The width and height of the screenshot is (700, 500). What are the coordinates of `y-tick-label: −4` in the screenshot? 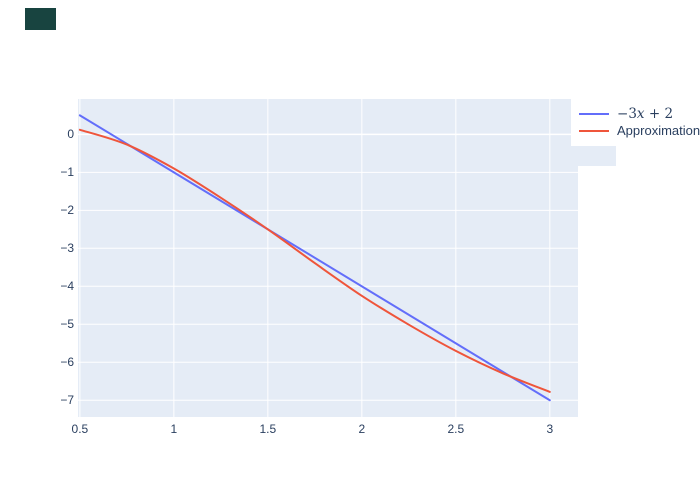 It's located at (67, 286).